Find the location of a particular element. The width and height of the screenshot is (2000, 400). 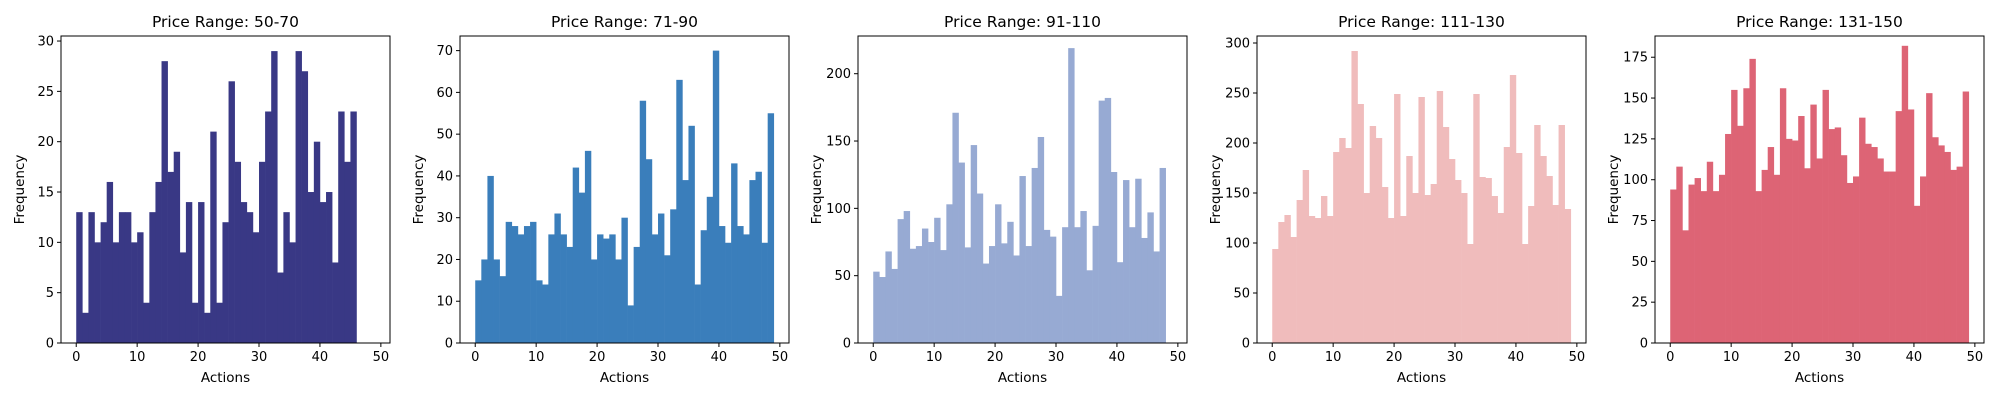

y-tick-label: 20 is located at coordinates (45, 142).